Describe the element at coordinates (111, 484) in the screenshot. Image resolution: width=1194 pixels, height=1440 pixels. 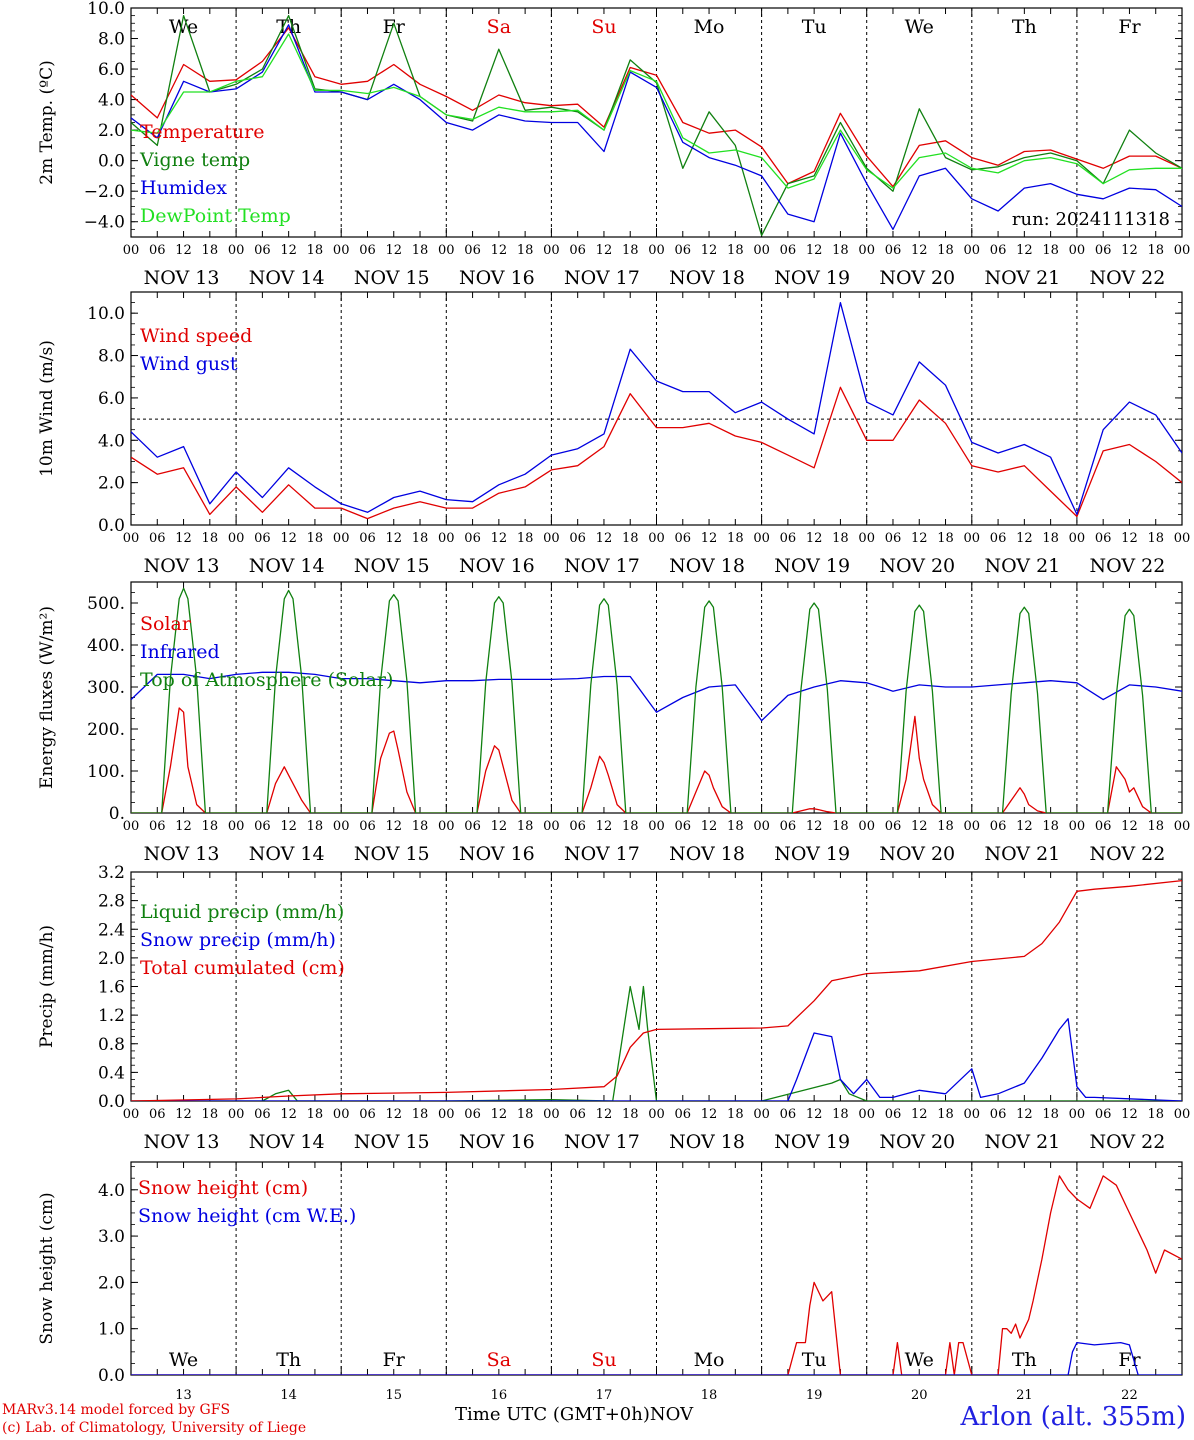
I see `y-tick-label: 2.0` at that location.